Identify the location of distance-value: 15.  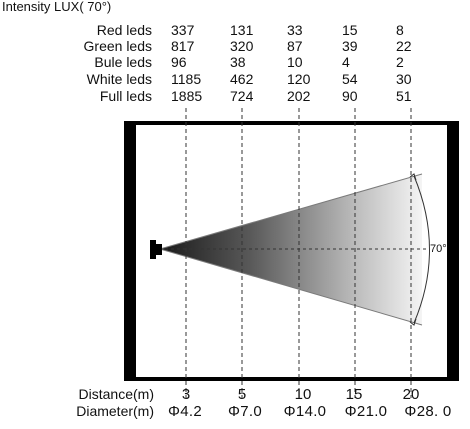
(354, 394).